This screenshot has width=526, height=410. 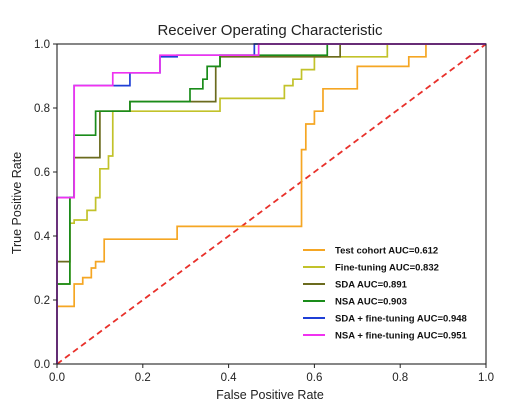 I want to click on legend-label-6: NSA + fine-tuning AUC=0.951, so click(x=401, y=336).